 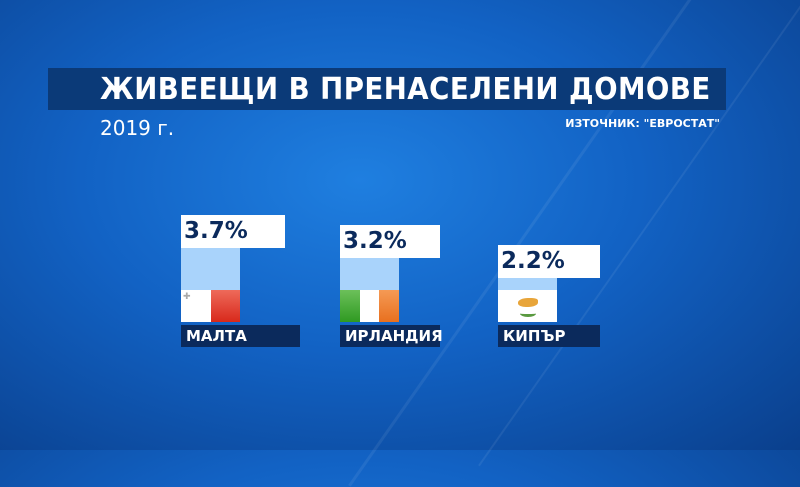 I want to click on cyprus-map-icon, so click(x=528, y=302).